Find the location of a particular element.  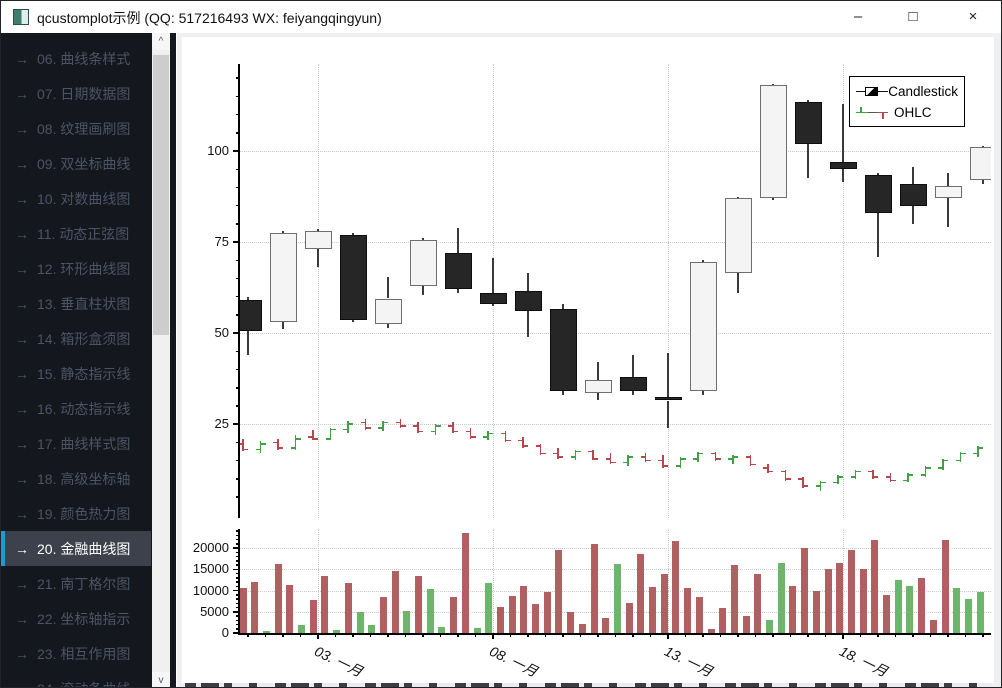

legend-item-ohlc: OHLC is located at coordinates (907, 112).